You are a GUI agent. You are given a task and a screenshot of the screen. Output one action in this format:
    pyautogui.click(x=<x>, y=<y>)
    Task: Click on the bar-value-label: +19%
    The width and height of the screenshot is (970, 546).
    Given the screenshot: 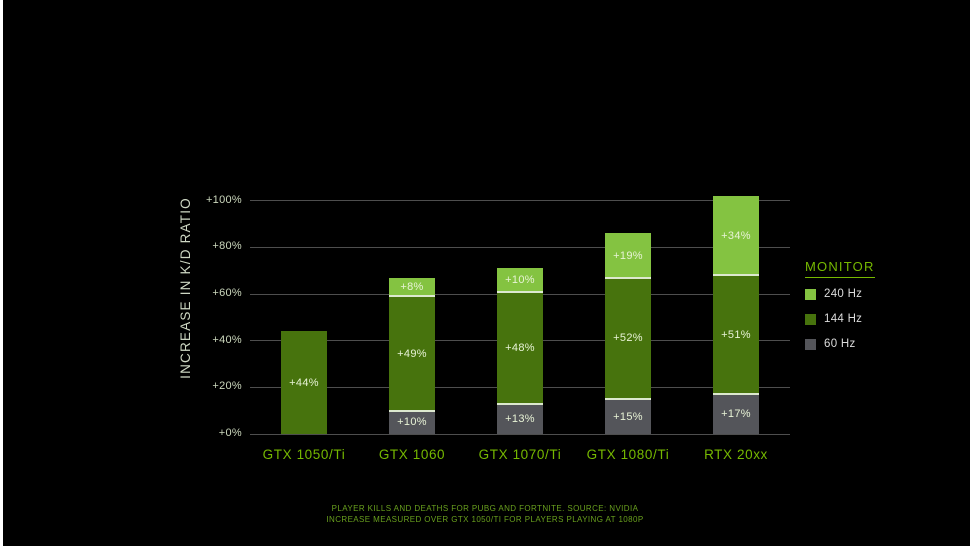 What is the action you would take?
    pyautogui.click(x=628, y=255)
    